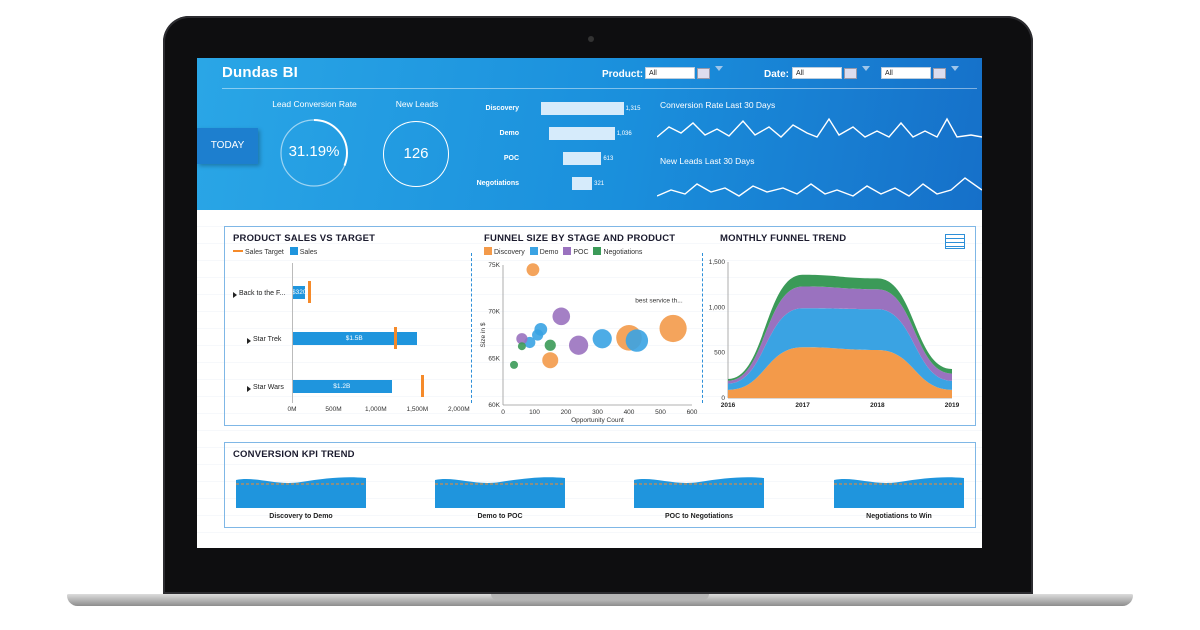  What do you see at coordinates (660, 412) in the screenshot?
I see `x-tick-label: 500` at bounding box center [660, 412].